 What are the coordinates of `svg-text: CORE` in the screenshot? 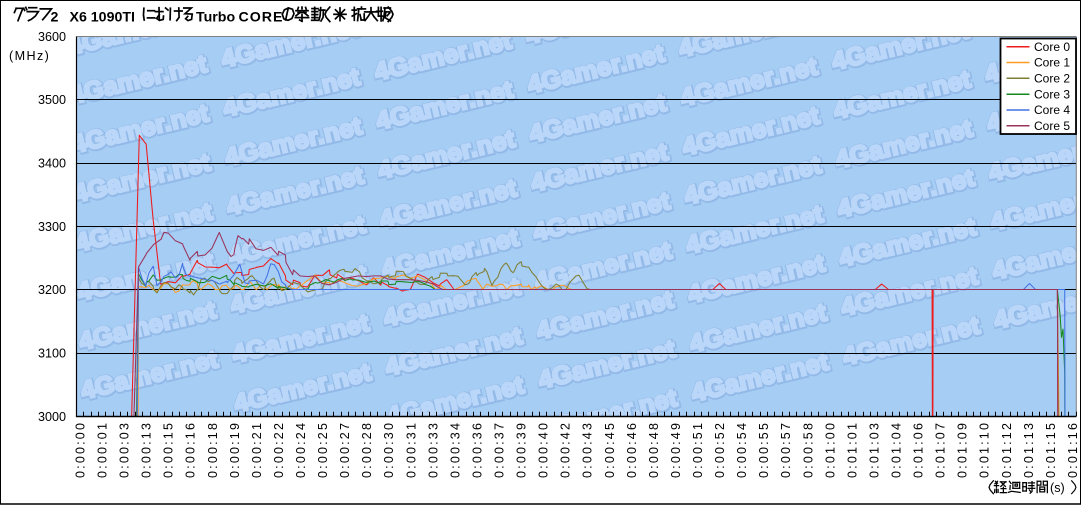 It's located at (261, 17).